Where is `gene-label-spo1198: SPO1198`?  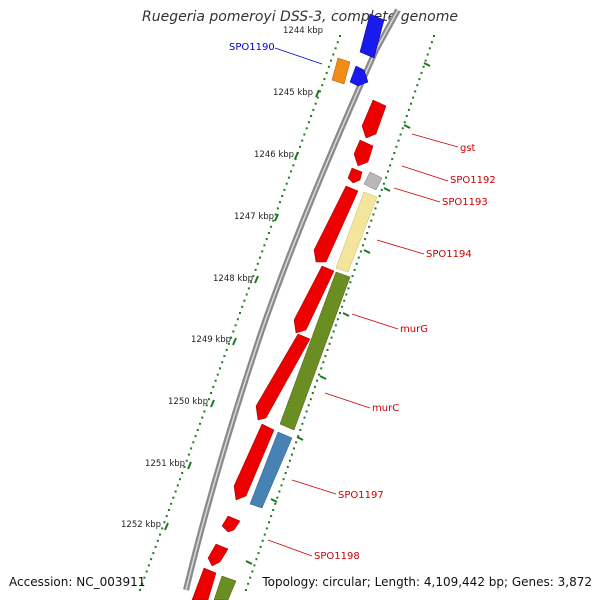
gene-label-spo1198: SPO1198 is located at coordinates (337, 556).